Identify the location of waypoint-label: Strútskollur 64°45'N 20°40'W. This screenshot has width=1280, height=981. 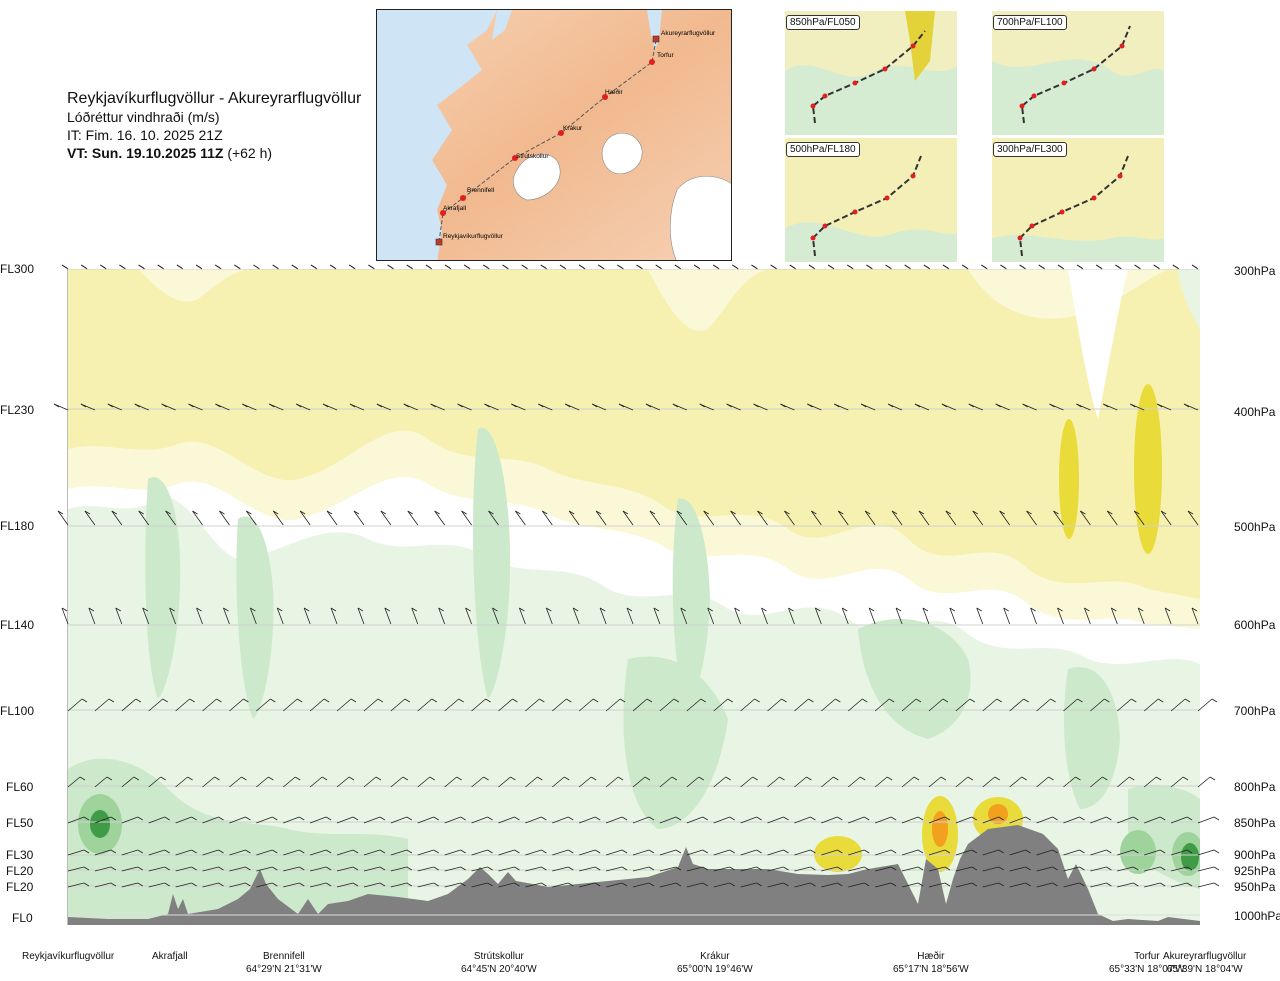
(499, 963).